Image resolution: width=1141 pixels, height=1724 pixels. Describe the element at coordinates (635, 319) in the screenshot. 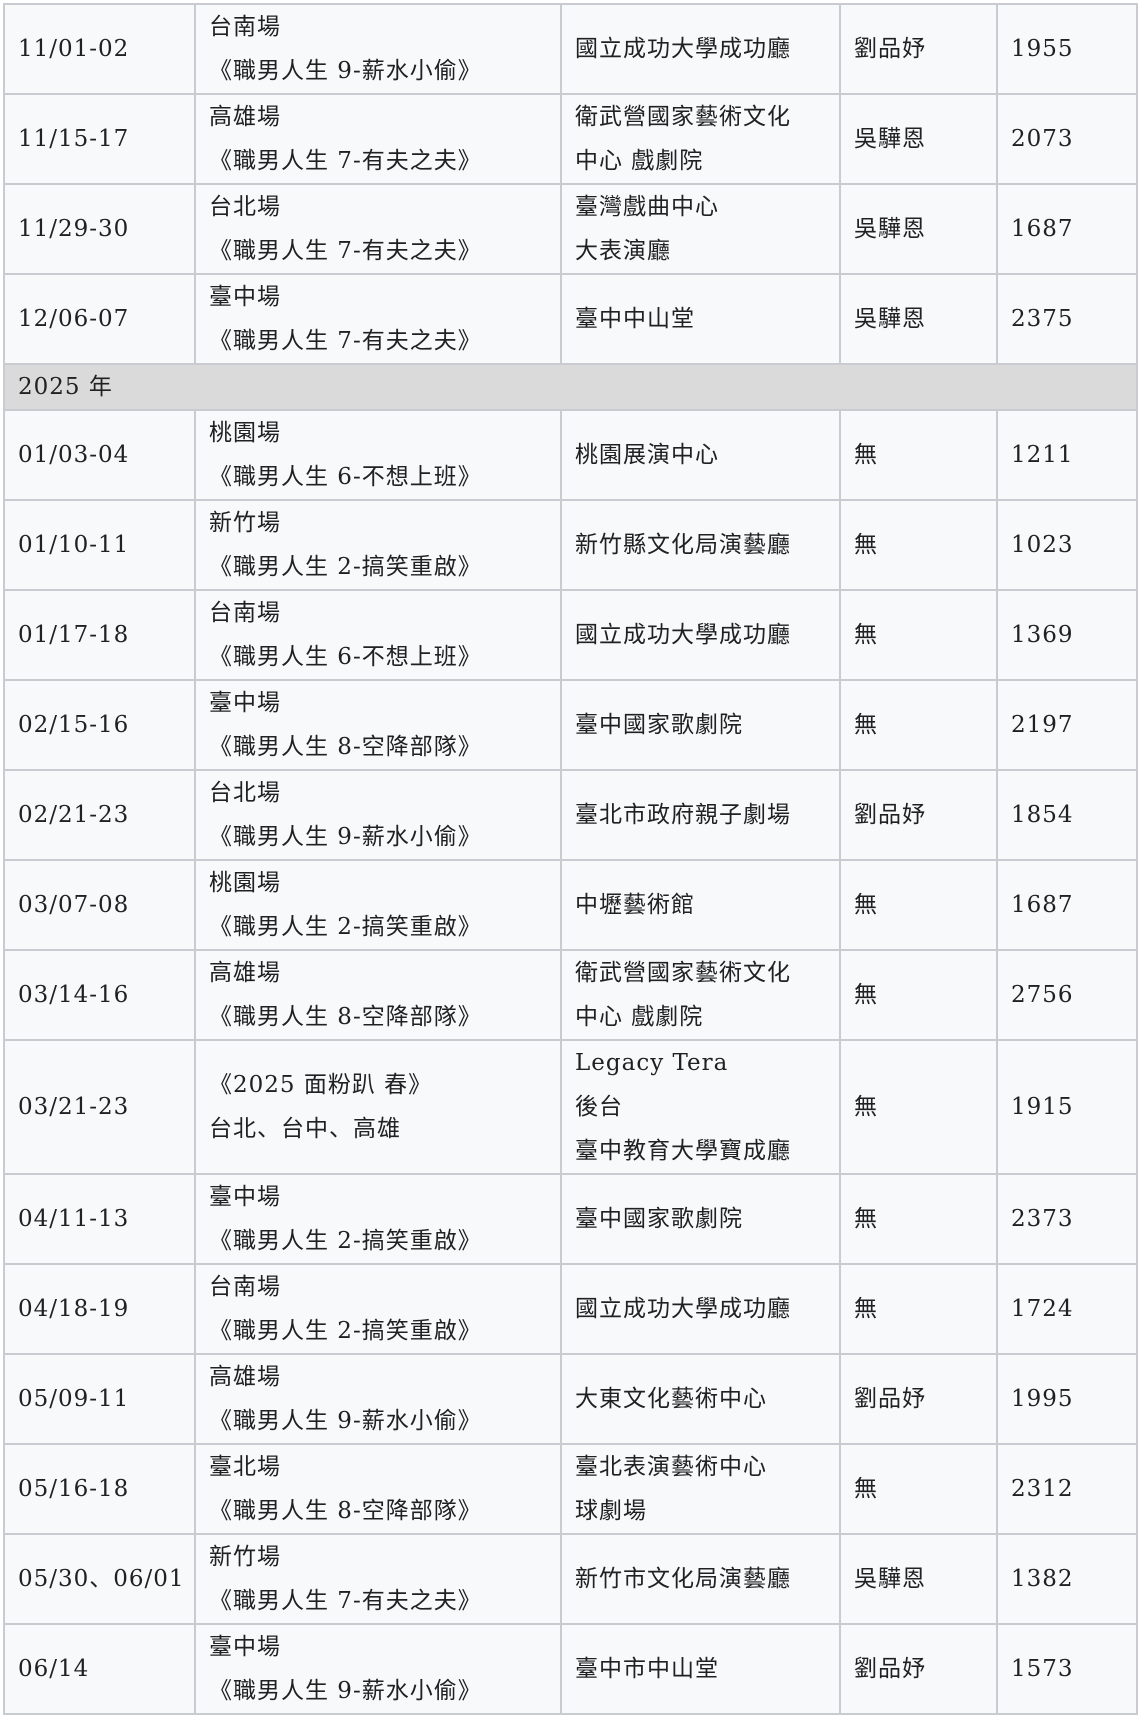

I see `cell-line: 臺中中山堂` at that location.